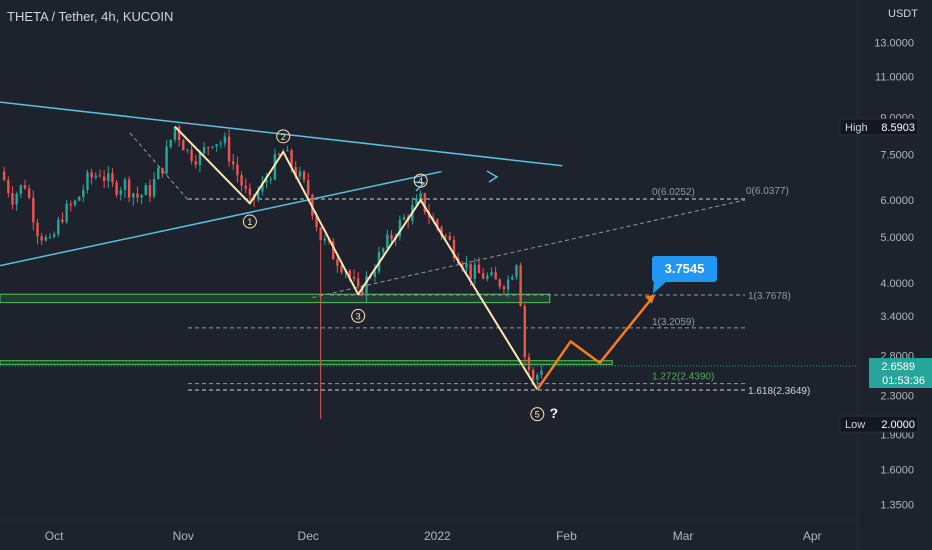  I want to click on high-badge, so click(879, 127).